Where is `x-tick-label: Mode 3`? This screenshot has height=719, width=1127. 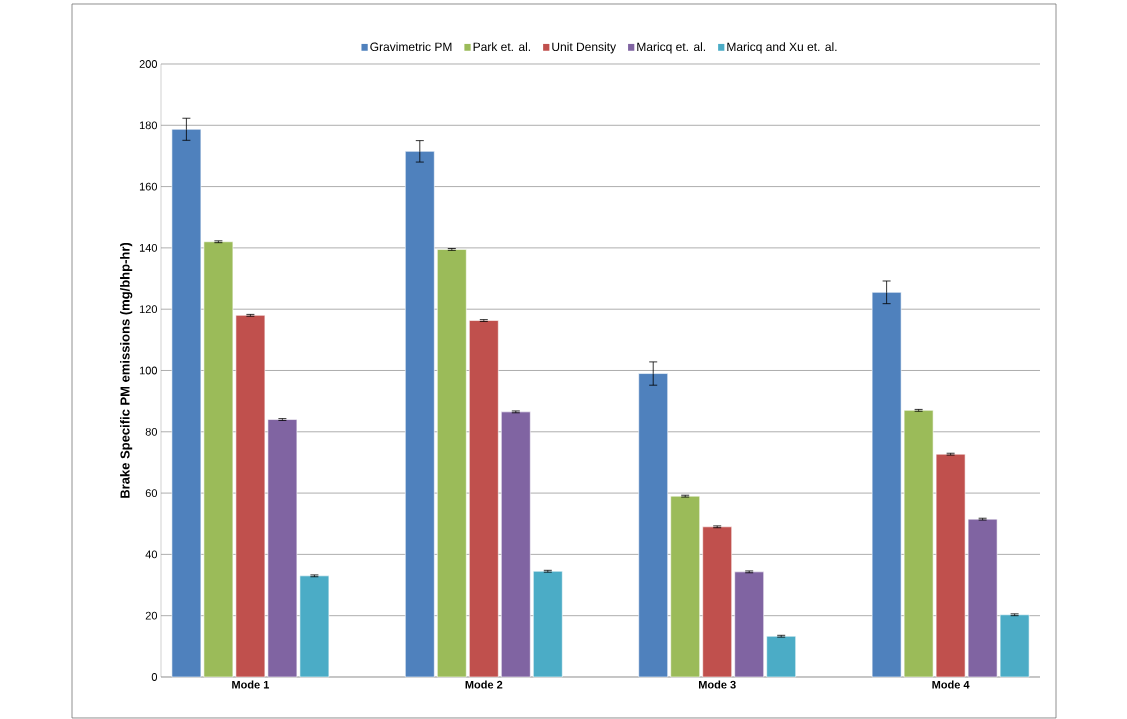 x-tick-label: Mode 3 is located at coordinates (717, 684).